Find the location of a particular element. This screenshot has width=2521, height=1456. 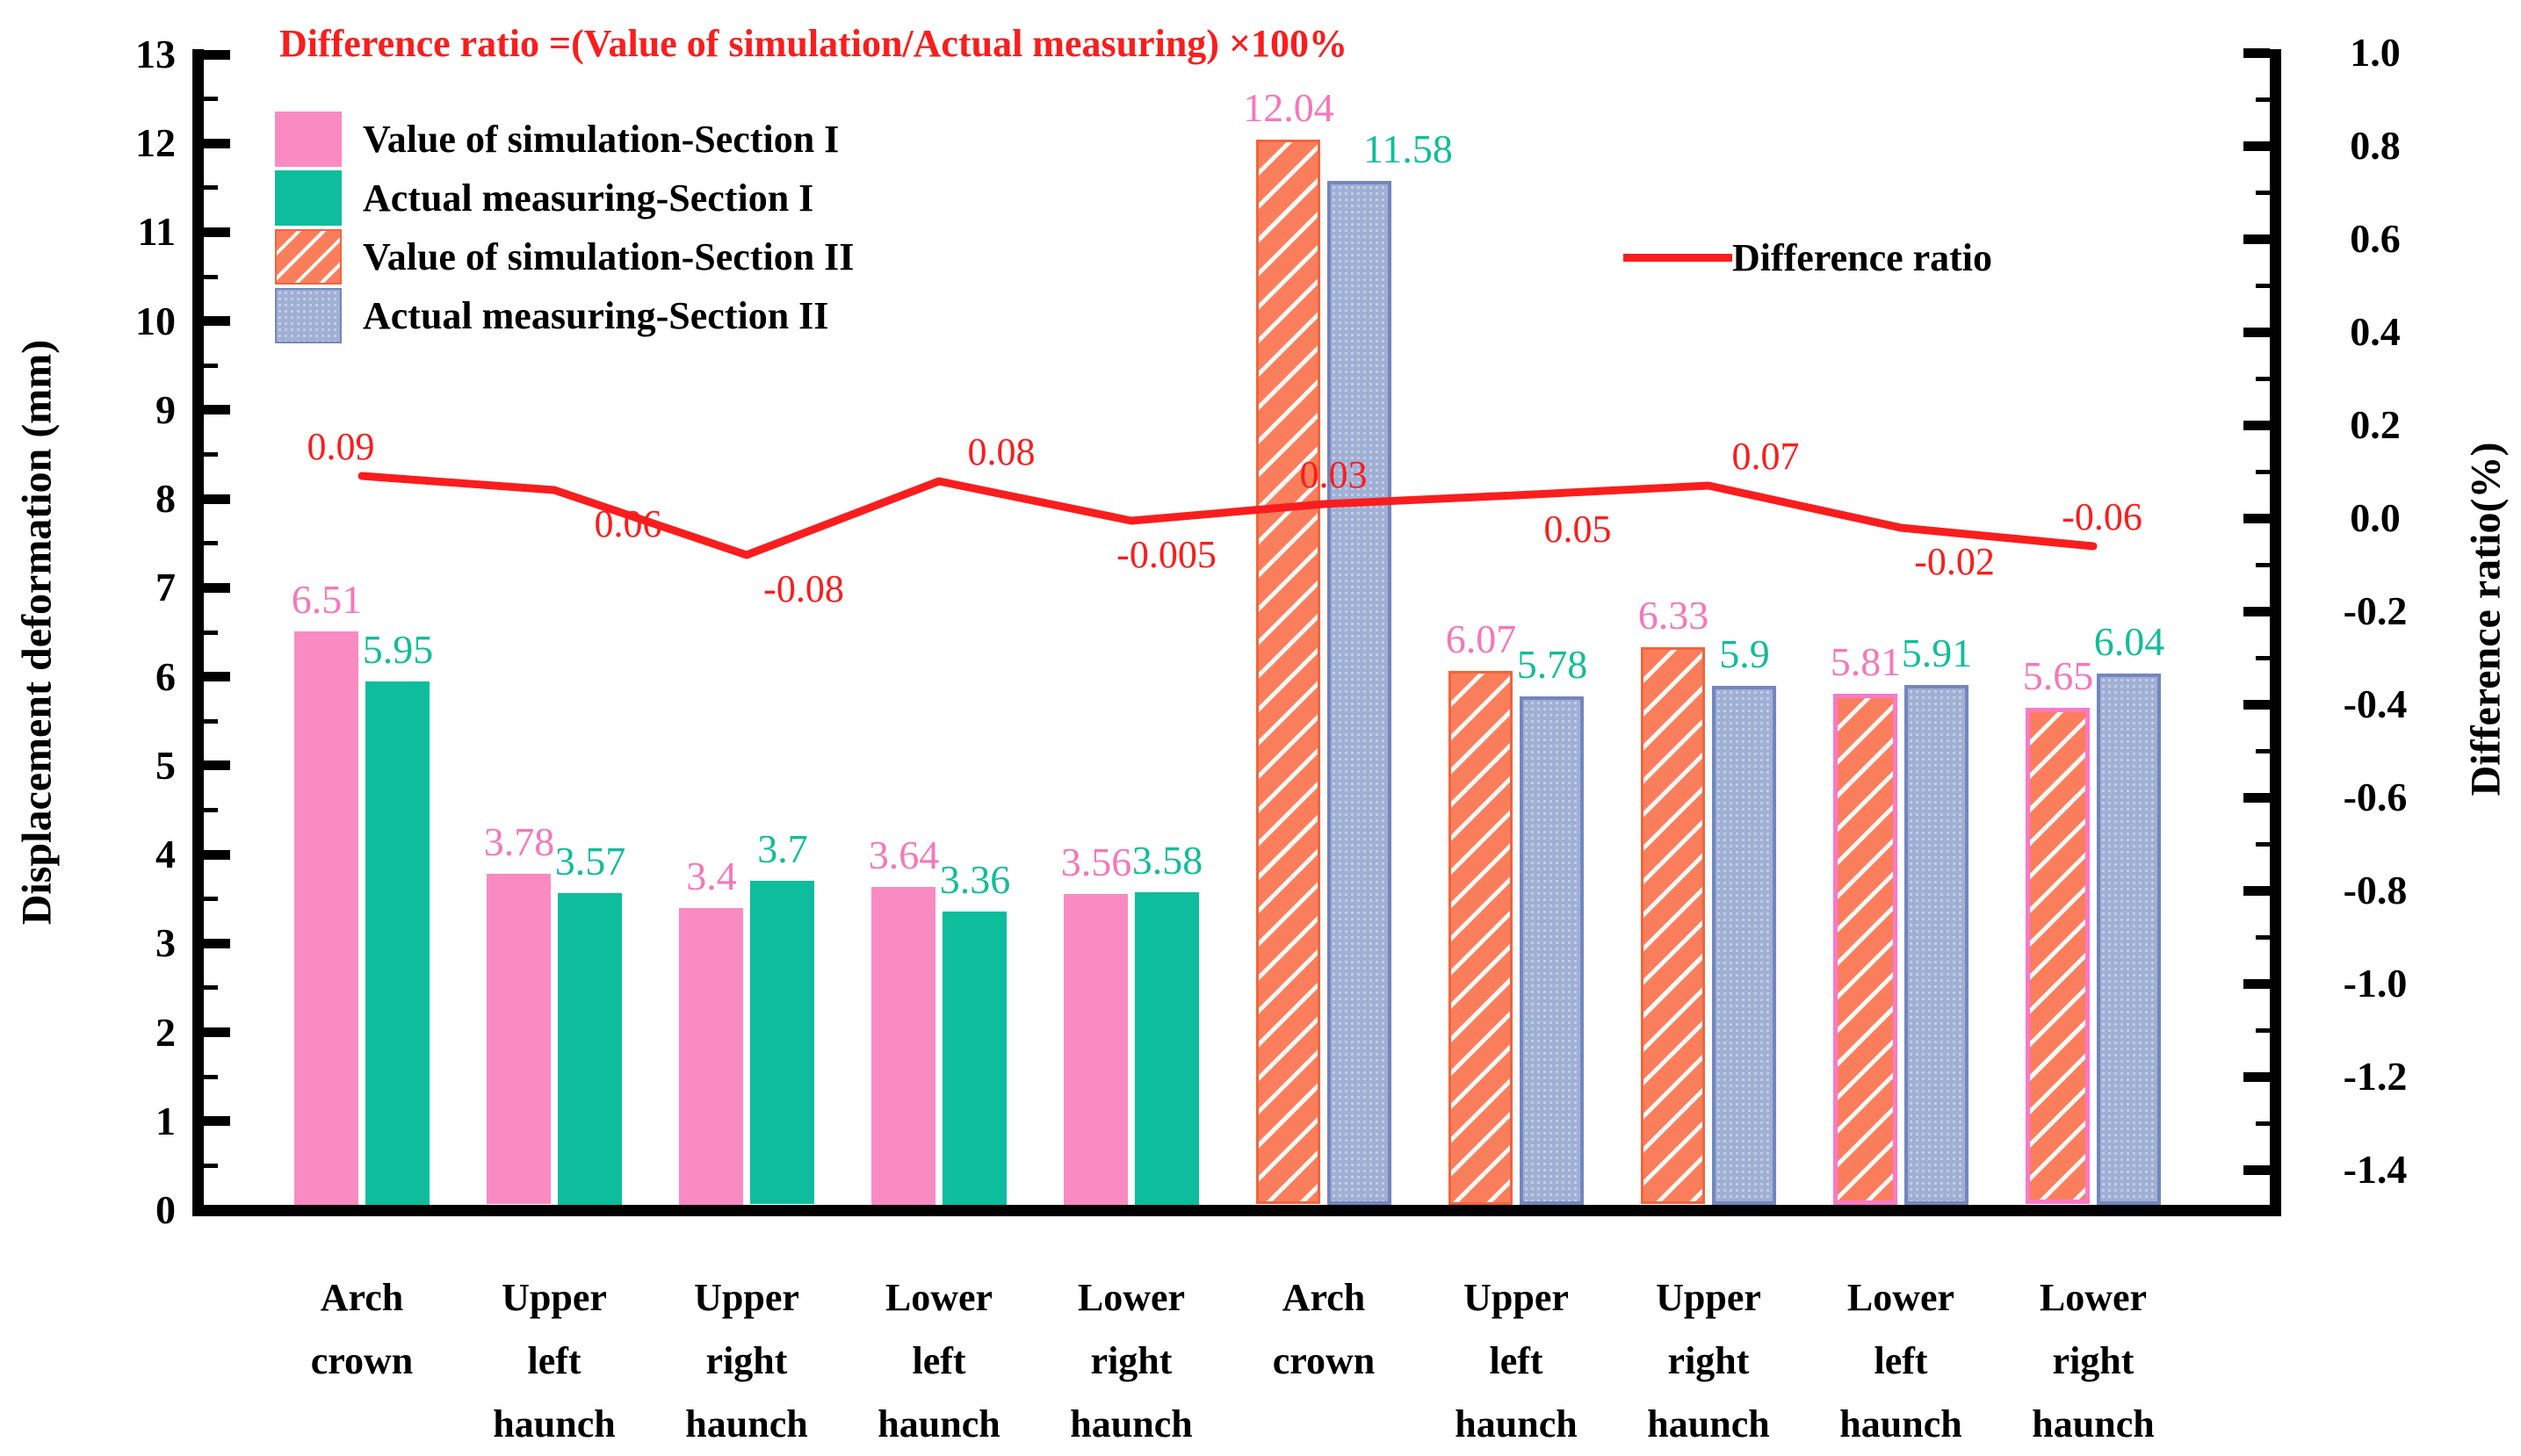

legend-label: Value of simulation-Section II is located at coordinates (609, 256).